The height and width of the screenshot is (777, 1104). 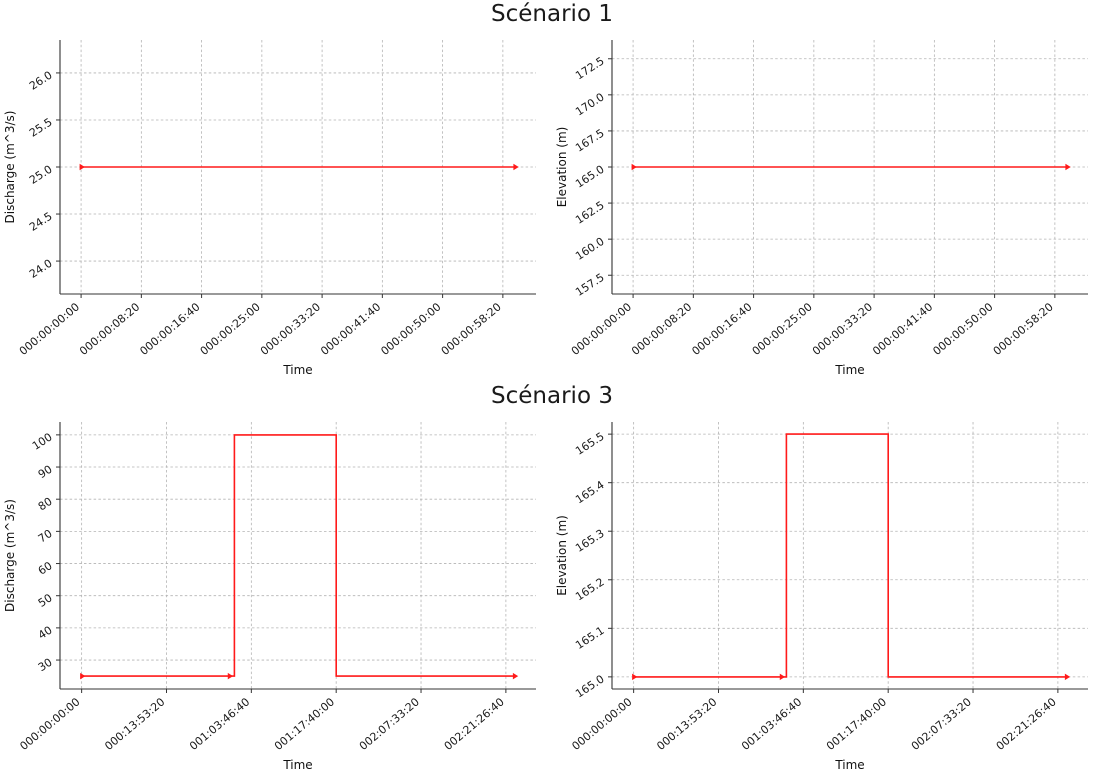 I want to click on svg-text: 167.5, so click(x=589, y=141).